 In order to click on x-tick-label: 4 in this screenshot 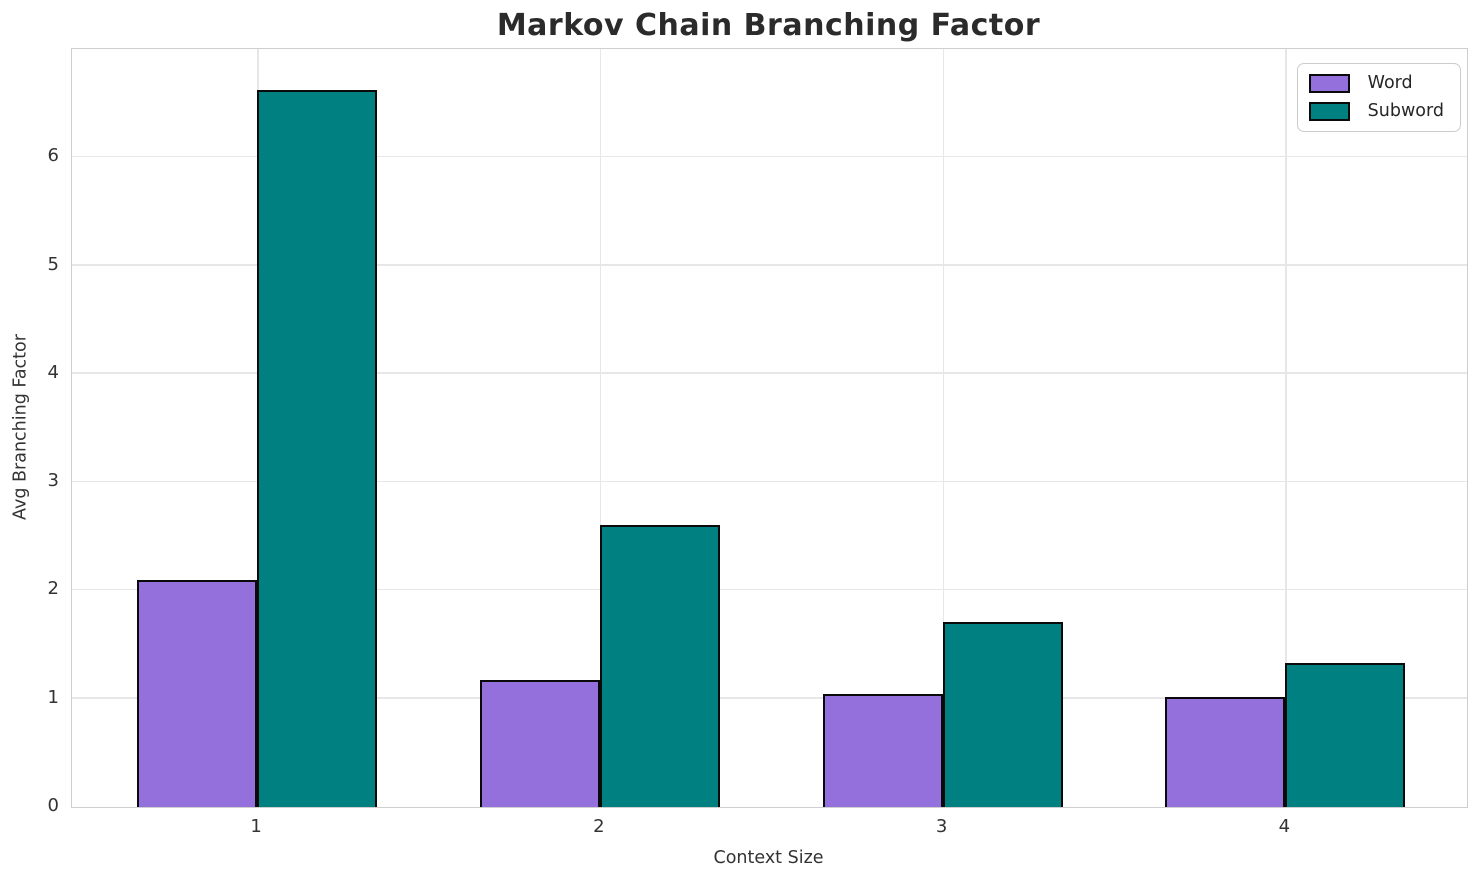, I will do `click(1284, 826)`.